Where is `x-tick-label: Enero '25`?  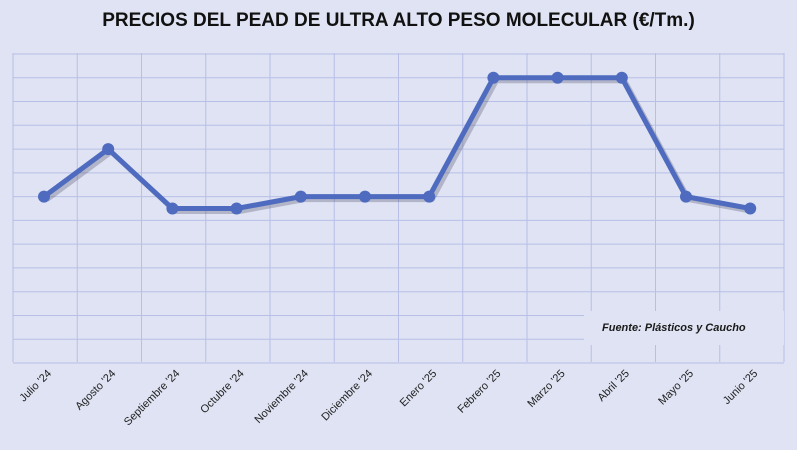 x-tick-label: Enero '25 is located at coordinates (419, 389).